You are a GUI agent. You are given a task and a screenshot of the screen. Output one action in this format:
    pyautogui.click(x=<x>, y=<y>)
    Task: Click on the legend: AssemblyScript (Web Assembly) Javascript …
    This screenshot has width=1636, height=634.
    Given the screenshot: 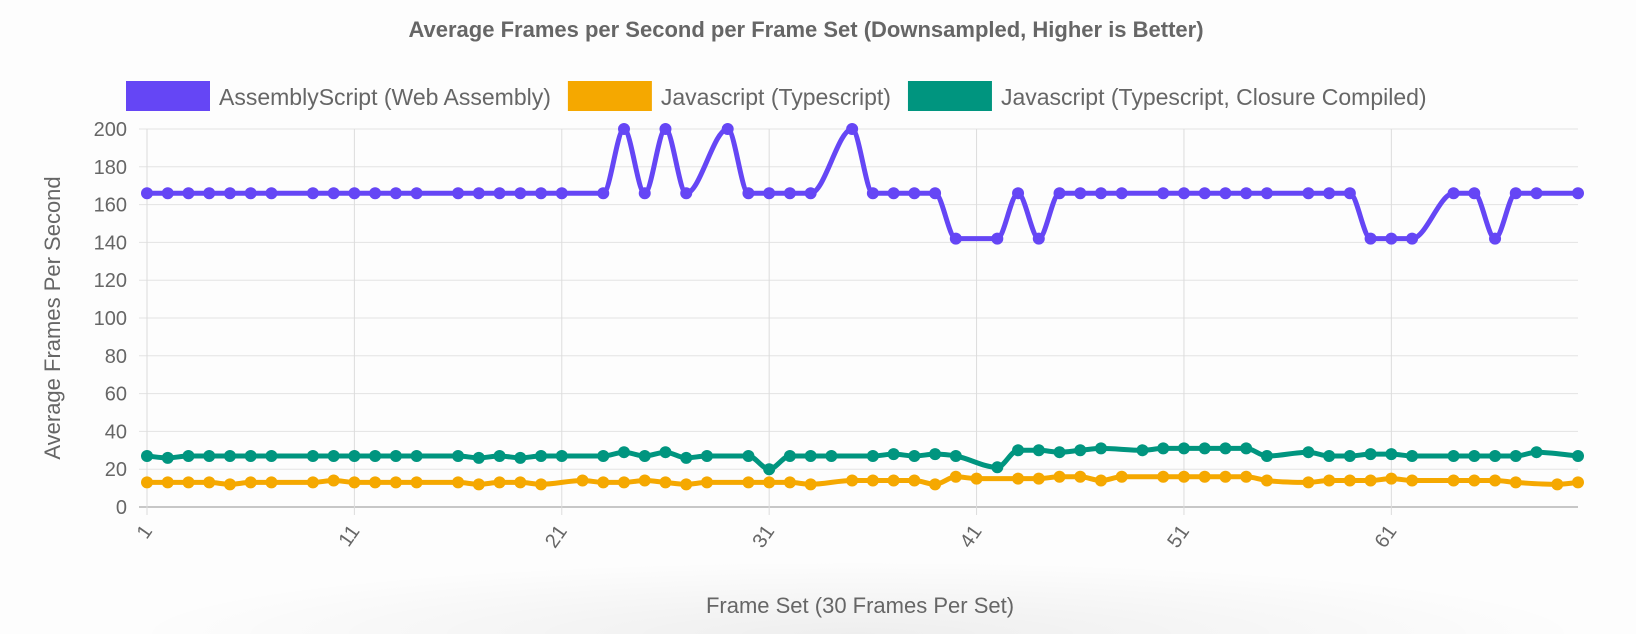 What is the action you would take?
    pyautogui.click(x=776, y=96)
    